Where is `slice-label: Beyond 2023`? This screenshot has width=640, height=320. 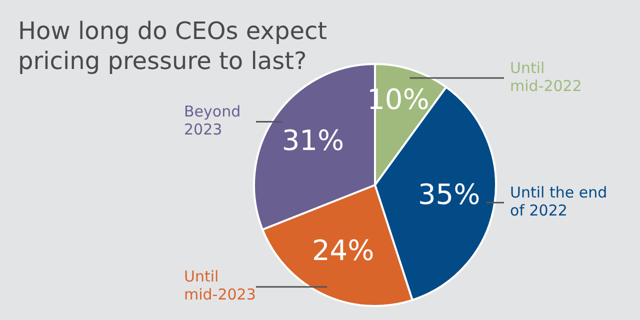
slice-label: Beyond 2023 is located at coordinates (212, 120).